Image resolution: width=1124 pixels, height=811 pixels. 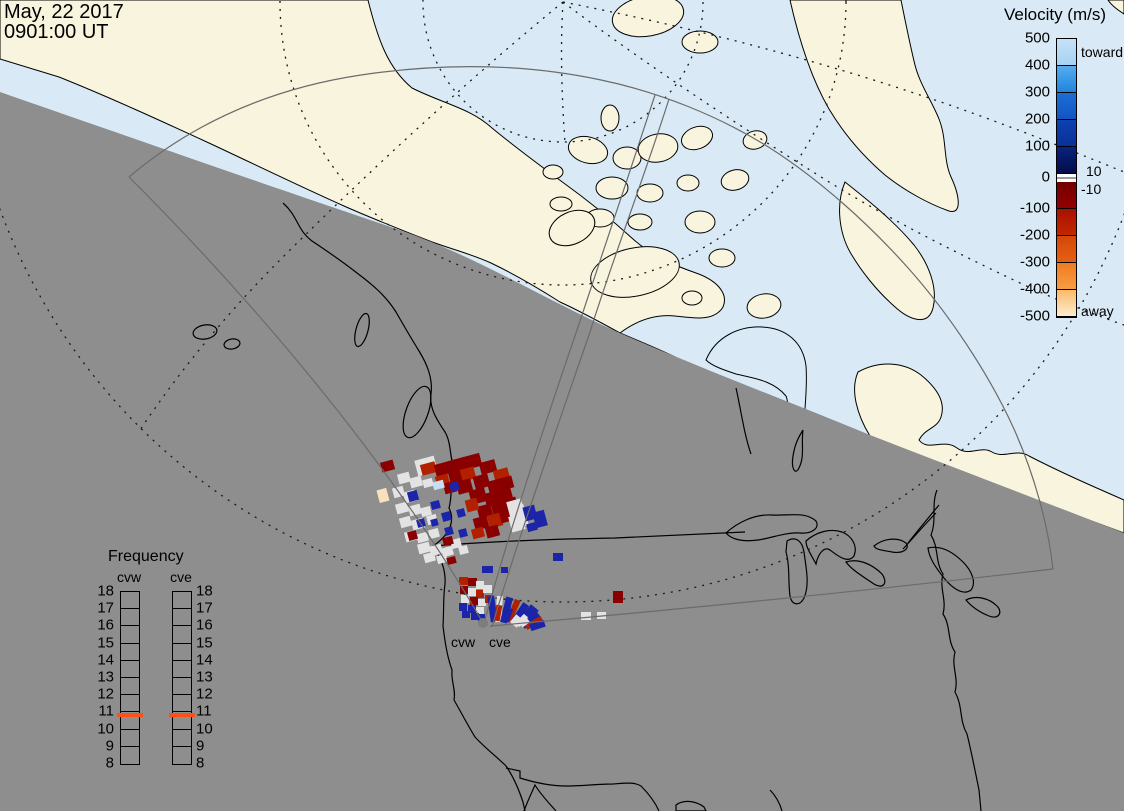 What do you see at coordinates (204, 608) in the screenshot?
I see `frequency-scale-value: 17` at bounding box center [204, 608].